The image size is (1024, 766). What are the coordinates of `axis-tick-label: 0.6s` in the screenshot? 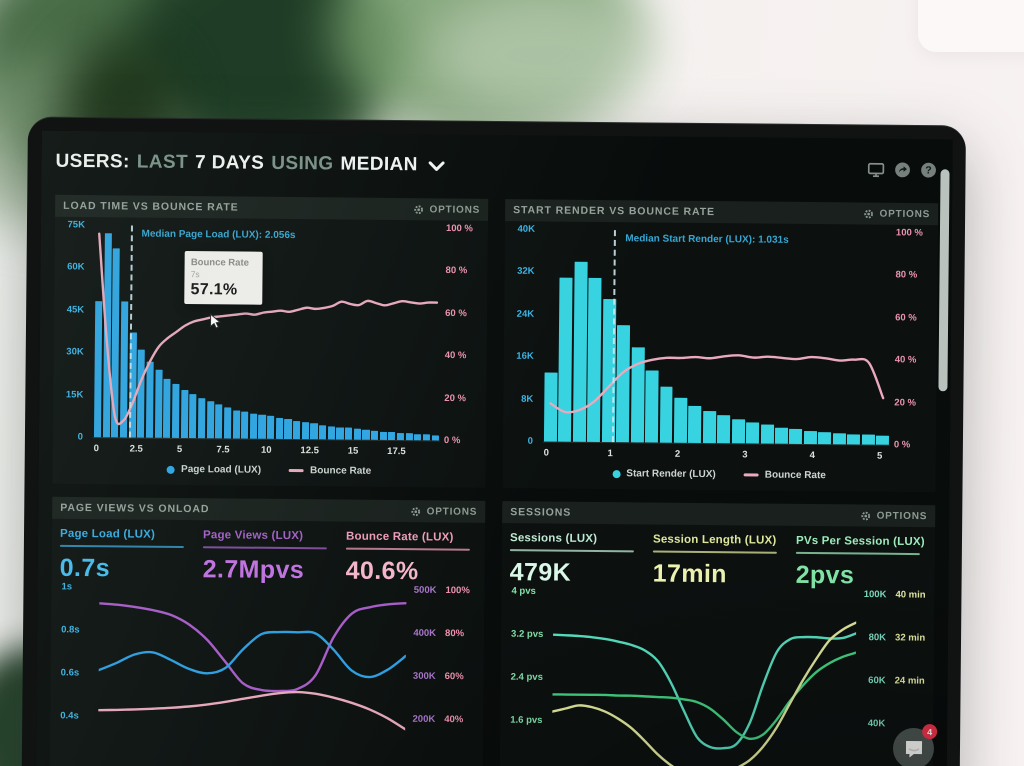 It's located at (70, 673).